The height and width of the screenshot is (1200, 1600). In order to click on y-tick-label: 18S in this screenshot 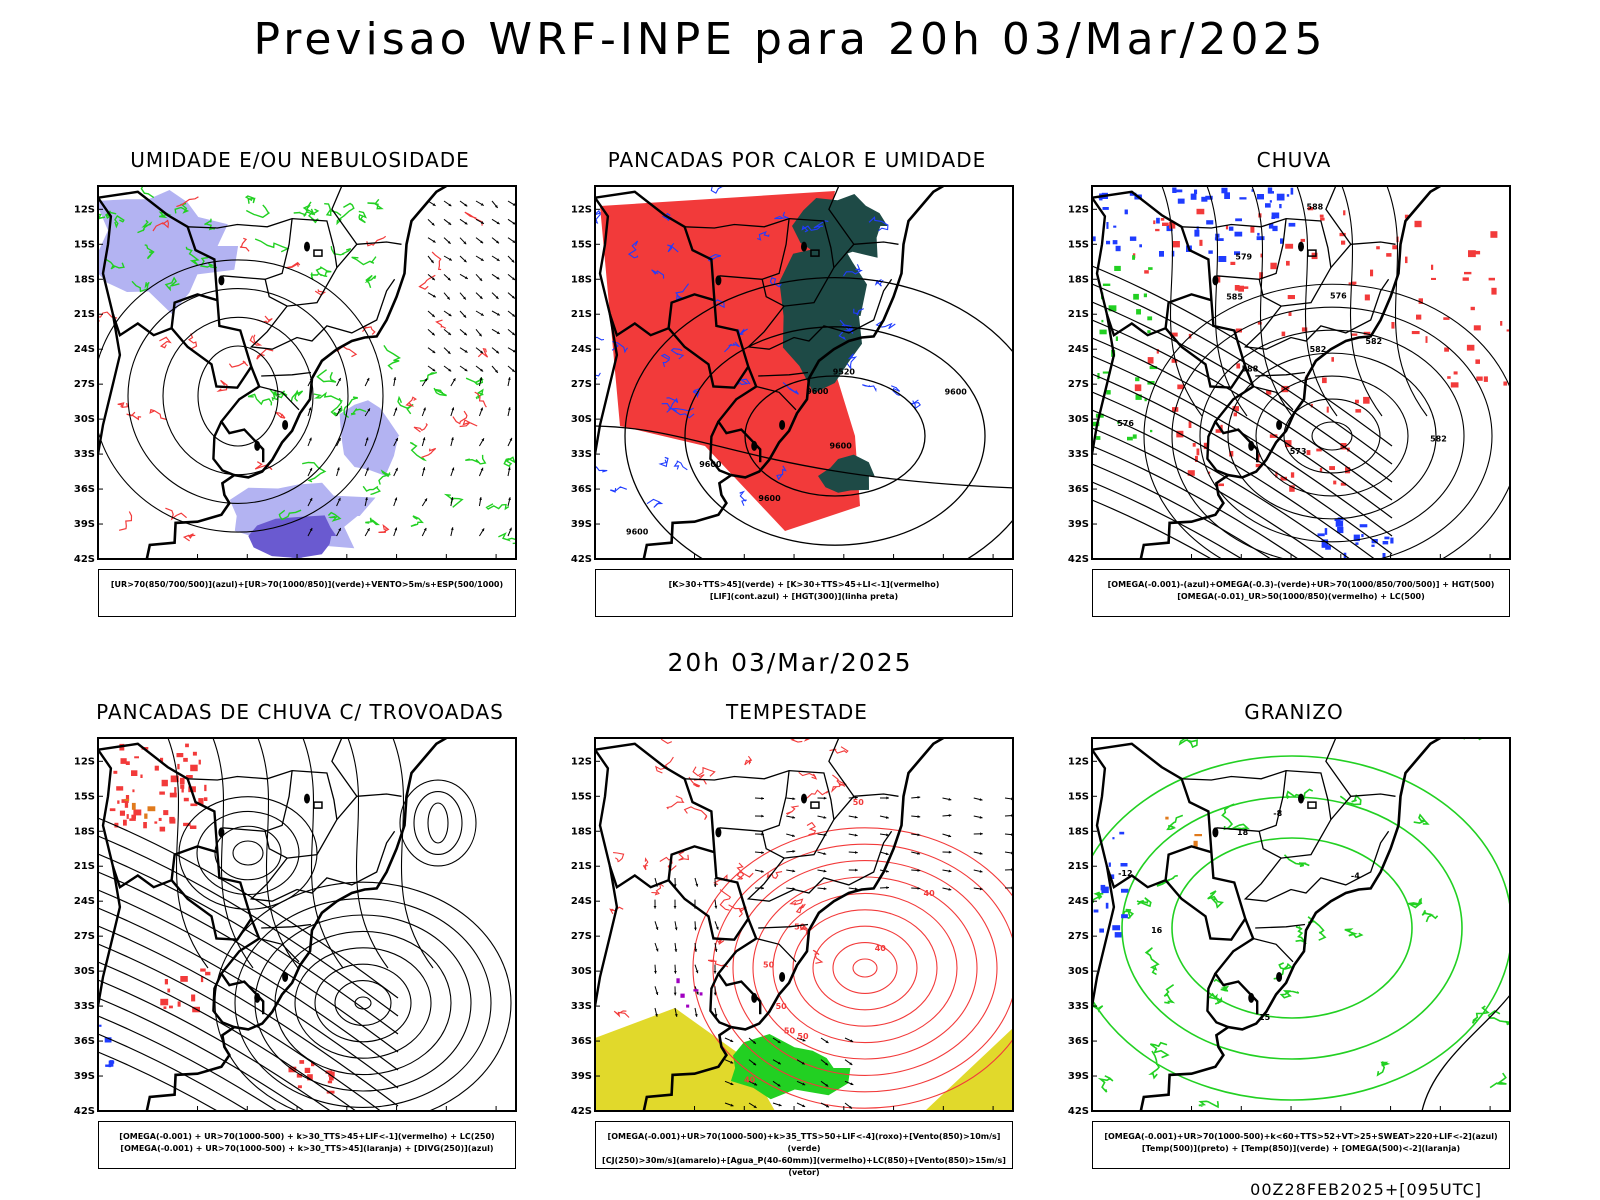, I will do `click(1078, 279)`.